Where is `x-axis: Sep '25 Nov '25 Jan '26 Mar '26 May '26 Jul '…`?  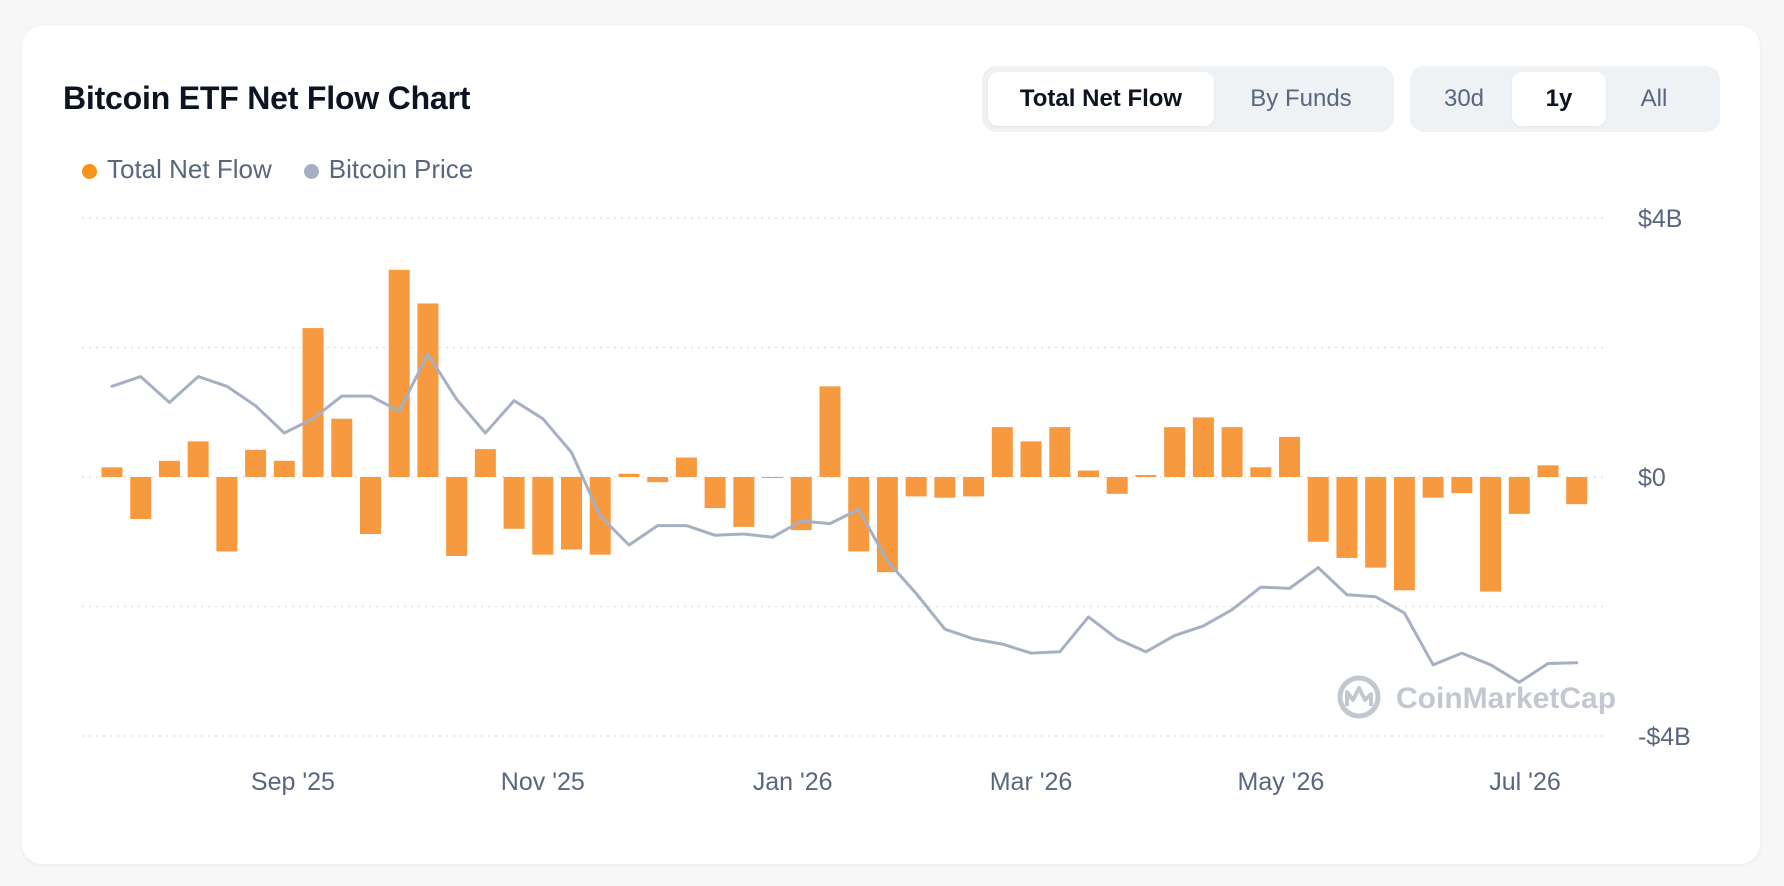
x-axis: Sep '25 Nov '25 Jan '26 Mar '26 May '26 Jul '… is located at coordinates (906, 782).